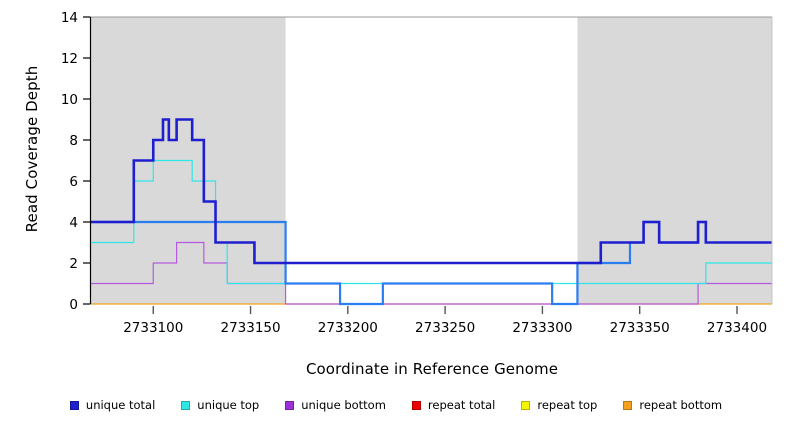 The height and width of the screenshot is (432, 792). Describe the element at coordinates (737, 328) in the screenshot. I see `x-tick-label: 2733400` at that location.